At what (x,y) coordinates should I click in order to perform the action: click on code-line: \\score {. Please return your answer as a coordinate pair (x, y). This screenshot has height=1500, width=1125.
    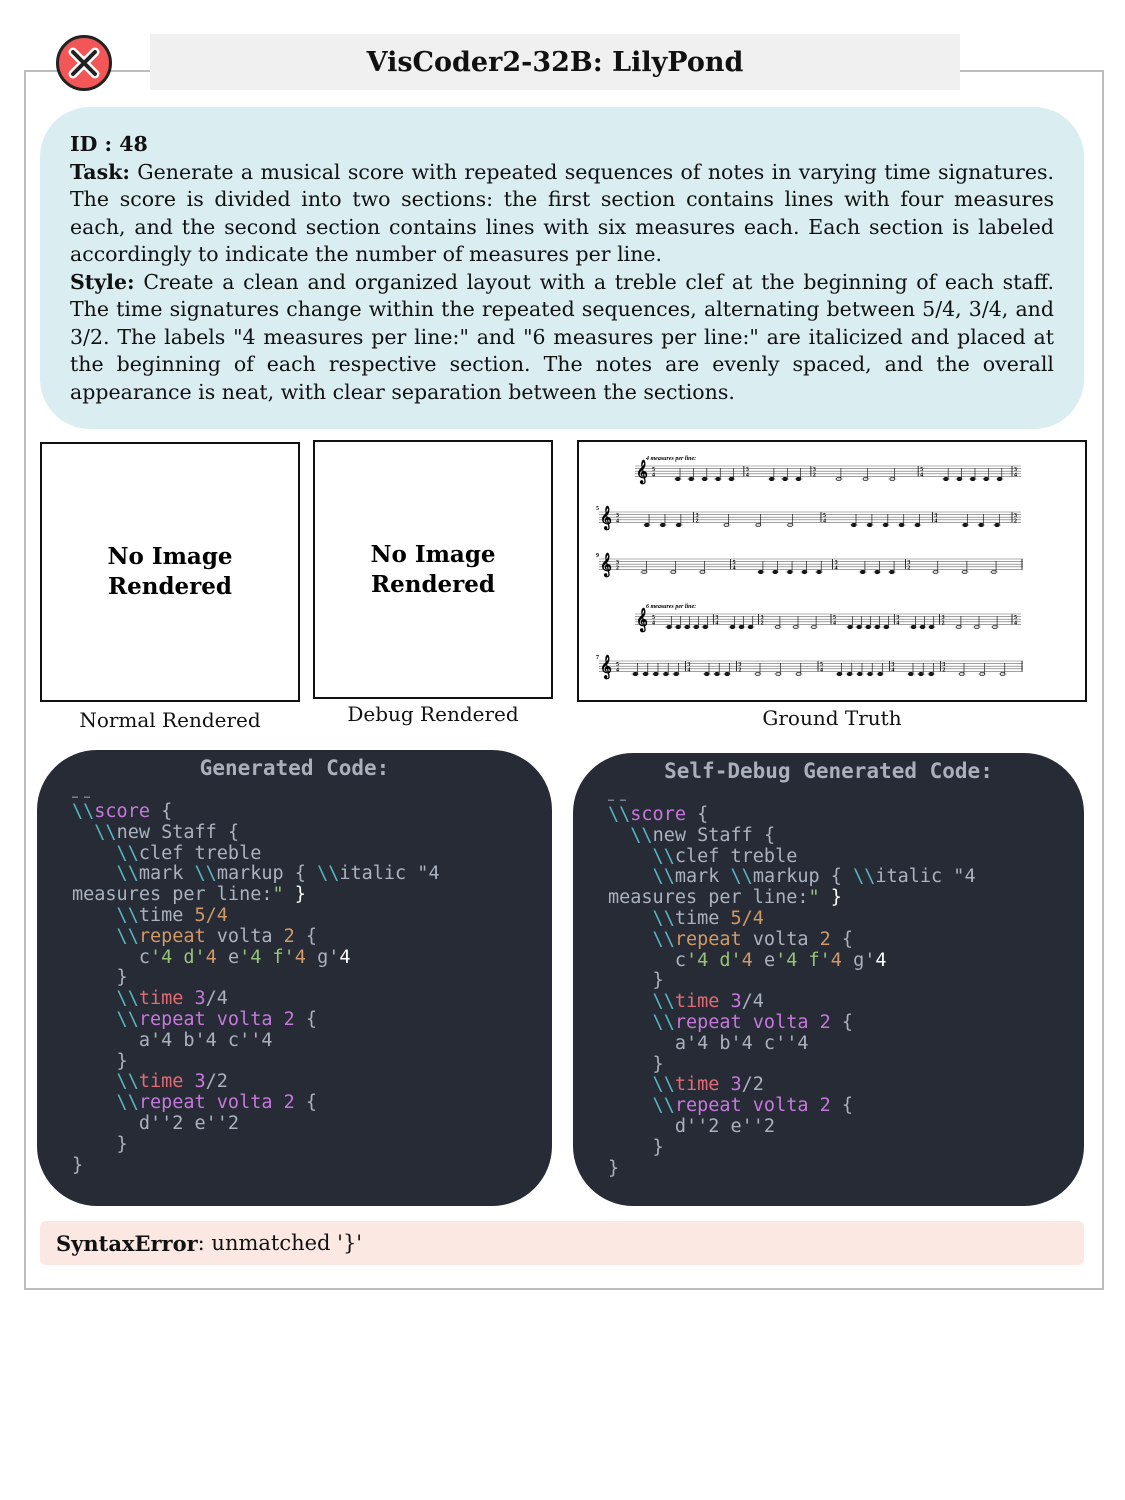
    Looking at the image, I should click on (312, 812).